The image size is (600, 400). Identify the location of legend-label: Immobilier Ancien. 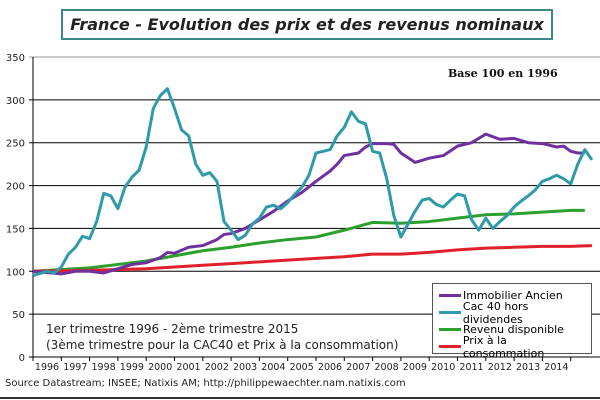
(513, 295).